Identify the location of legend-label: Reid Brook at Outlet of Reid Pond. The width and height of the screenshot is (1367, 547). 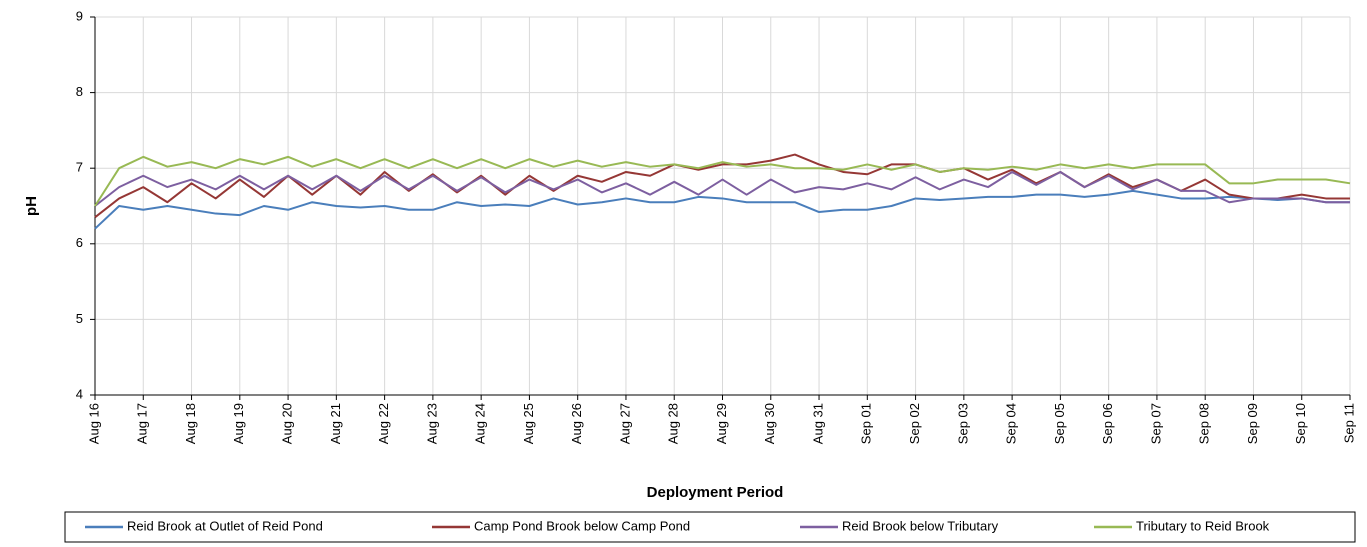
(225, 525).